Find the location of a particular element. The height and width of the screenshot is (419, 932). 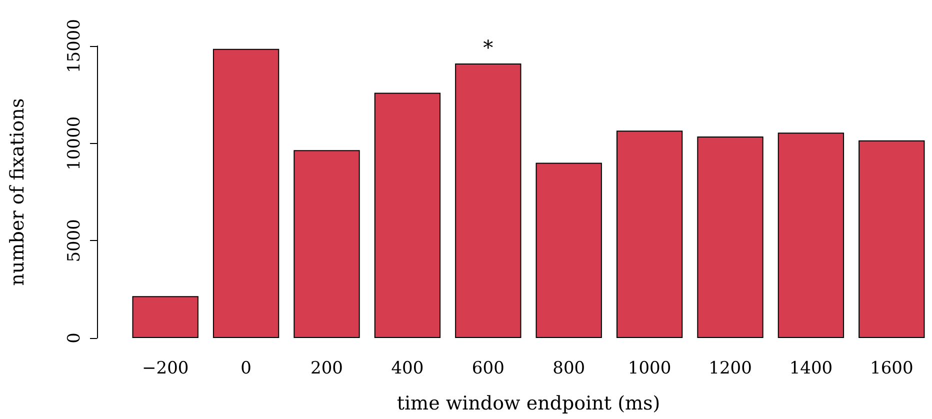

x-tick-label: 1400 is located at coordinates (811, 368).